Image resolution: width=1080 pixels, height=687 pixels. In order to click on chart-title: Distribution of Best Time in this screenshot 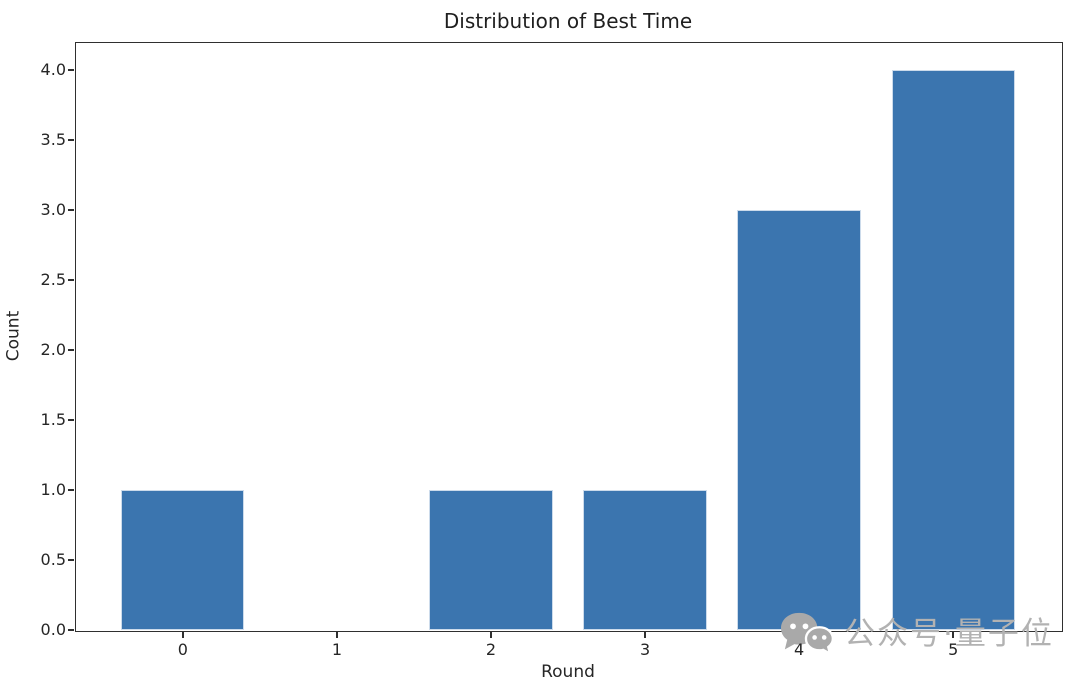, I will do `click(568, 21)`.